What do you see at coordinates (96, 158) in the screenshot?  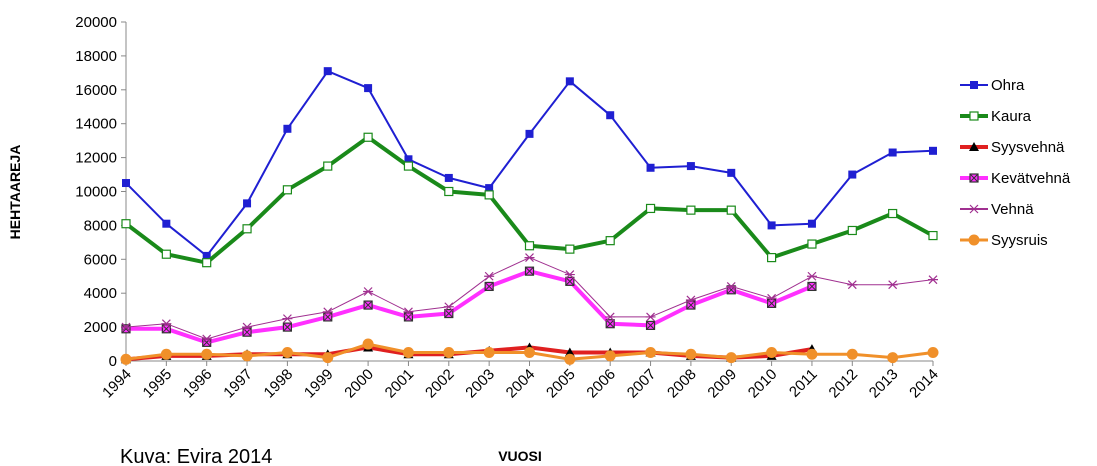 I see `y-tick-label: 12000` at bounding box center [96, 158].